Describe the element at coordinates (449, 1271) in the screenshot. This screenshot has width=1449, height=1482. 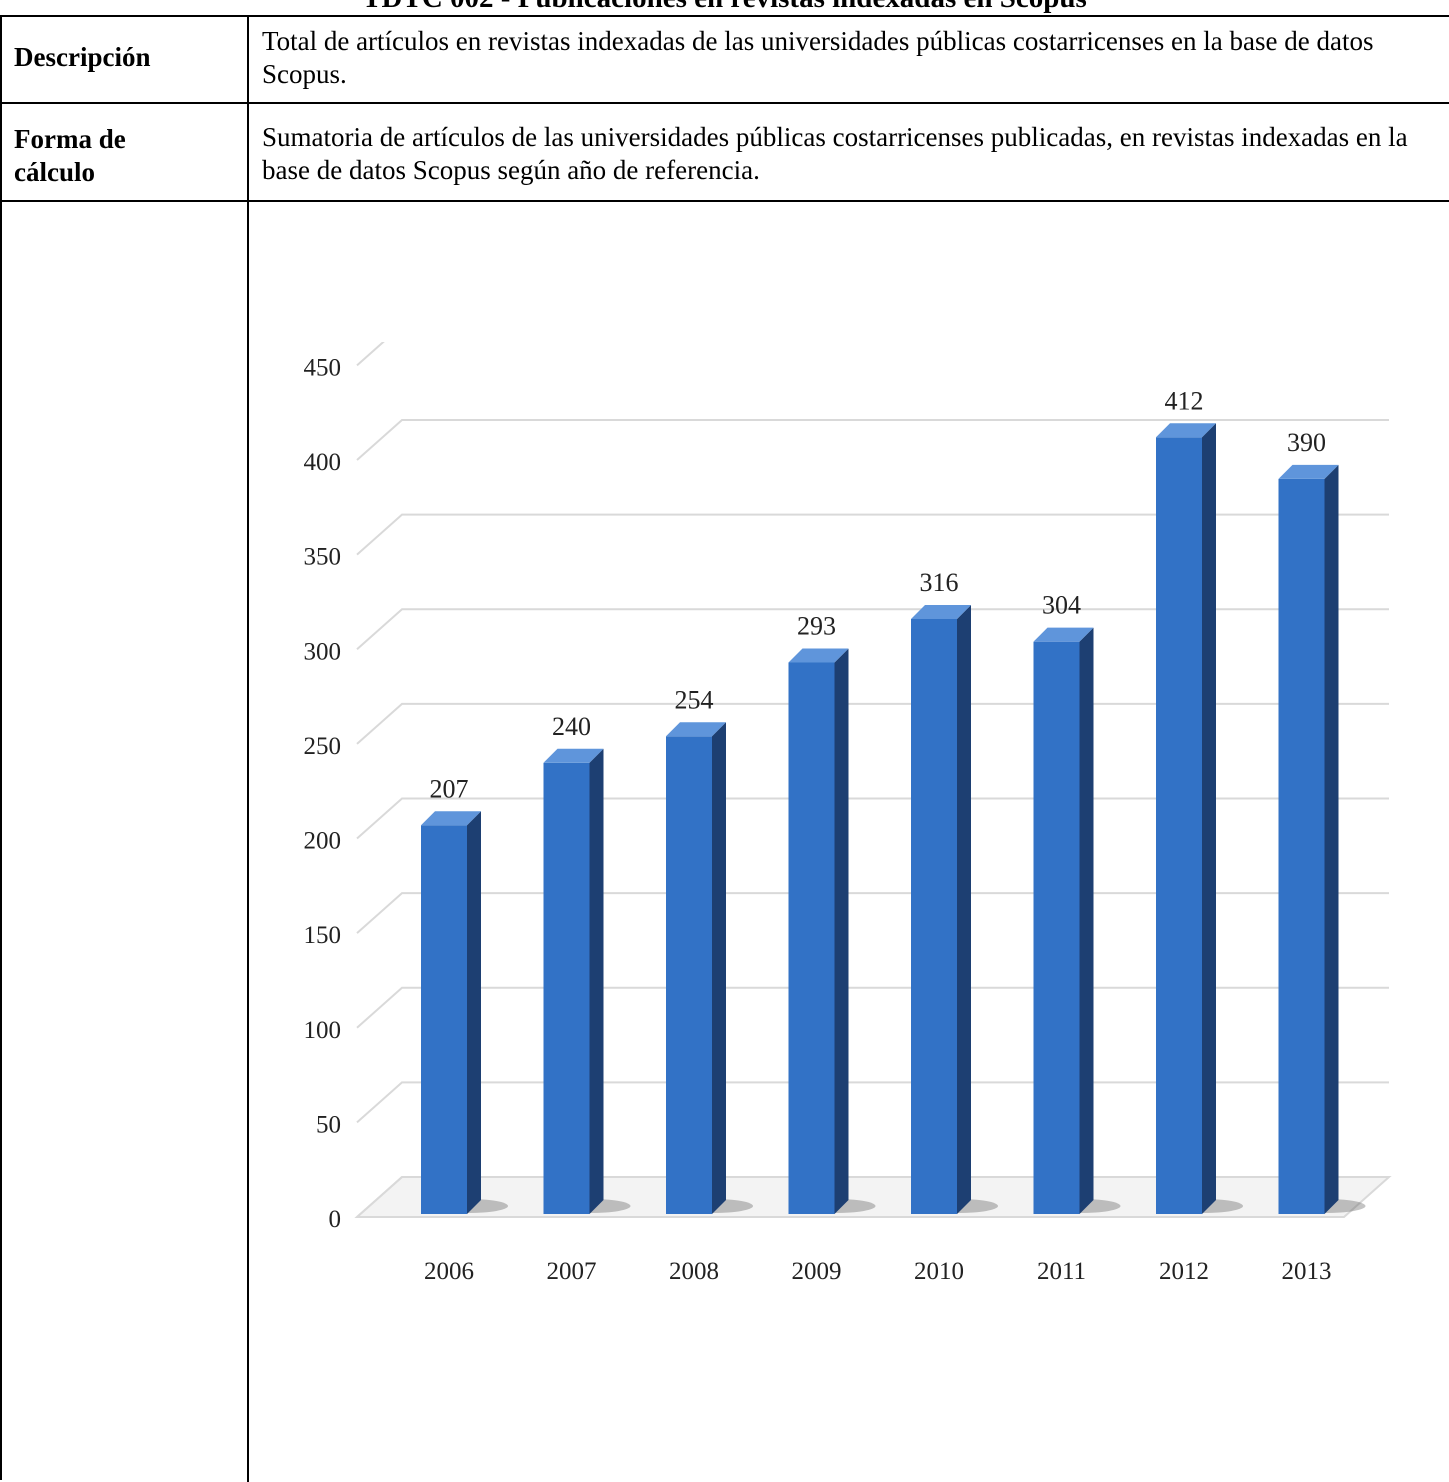
I see `x-tick-label: 2006` at that location.